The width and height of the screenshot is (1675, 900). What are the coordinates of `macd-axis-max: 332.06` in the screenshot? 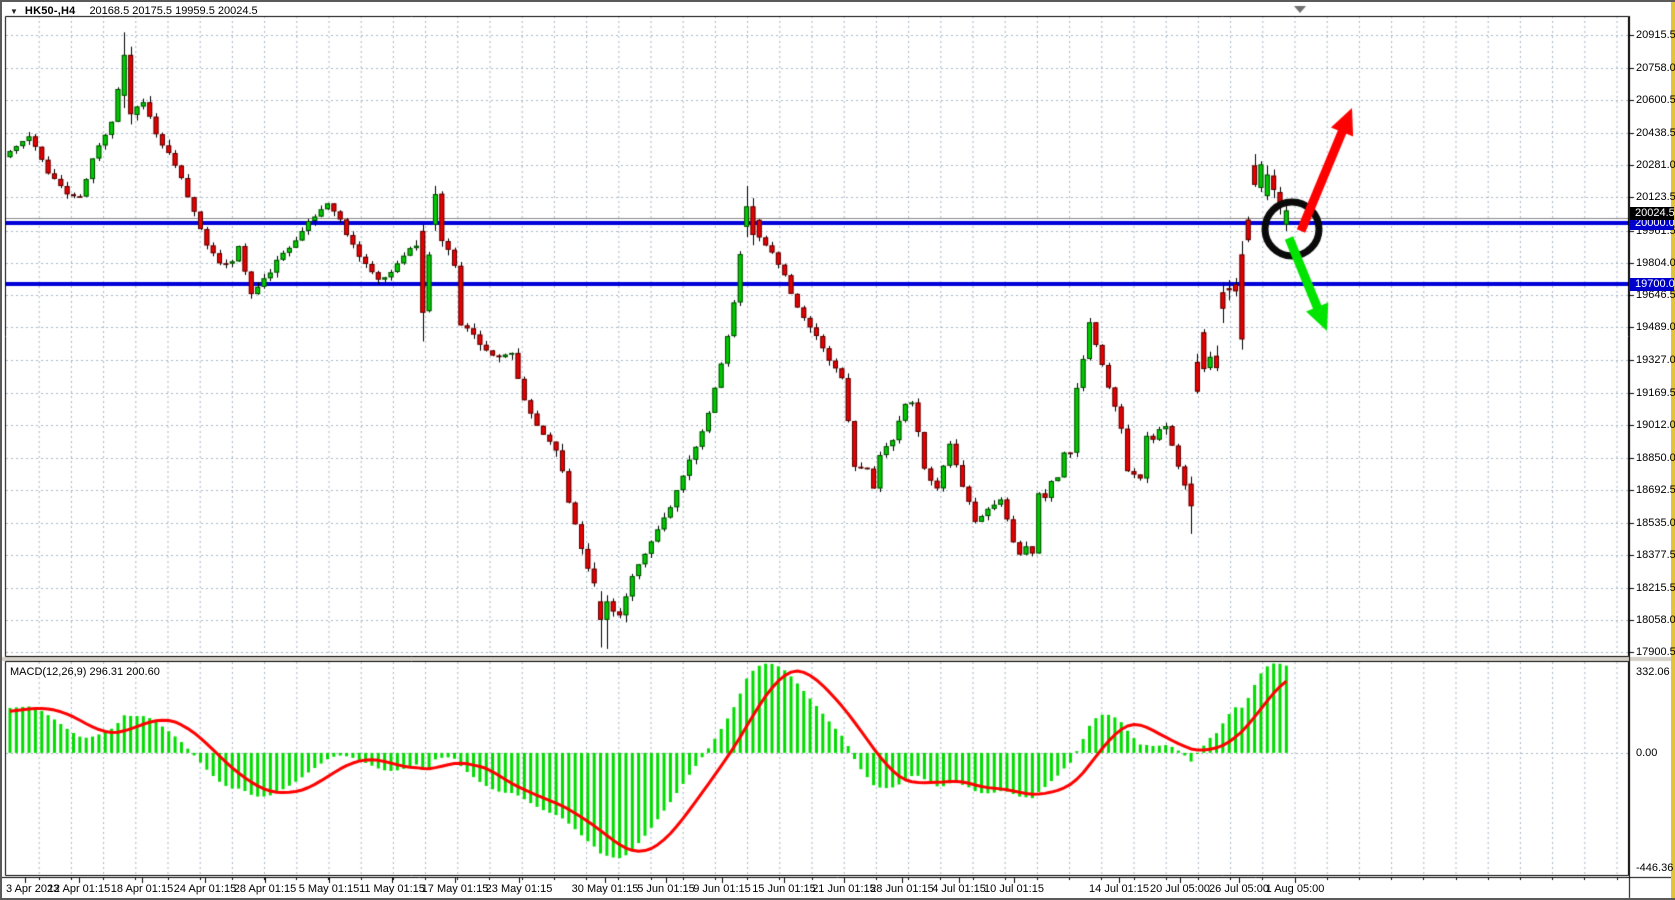 It's located at (1653, 672).